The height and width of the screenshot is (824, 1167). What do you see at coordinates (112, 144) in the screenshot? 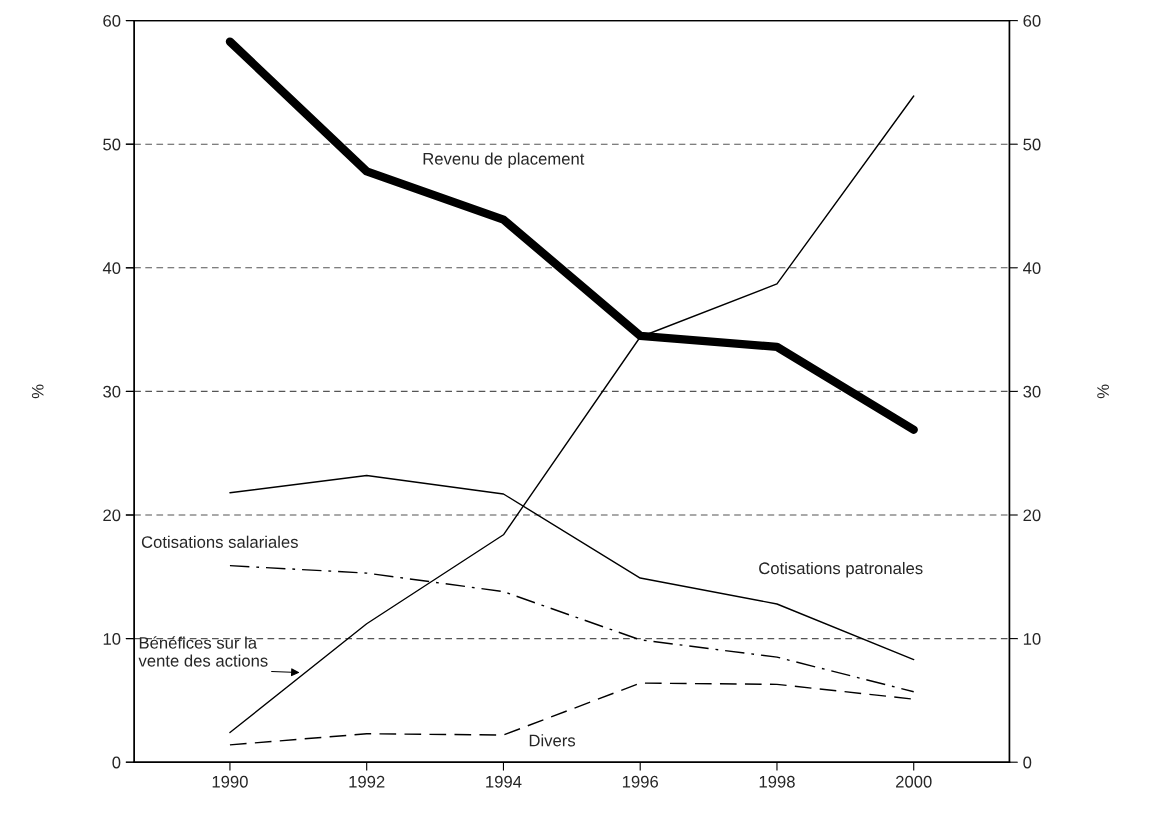
I see `y-tick-label: 50` at bounding box center [112, 144].